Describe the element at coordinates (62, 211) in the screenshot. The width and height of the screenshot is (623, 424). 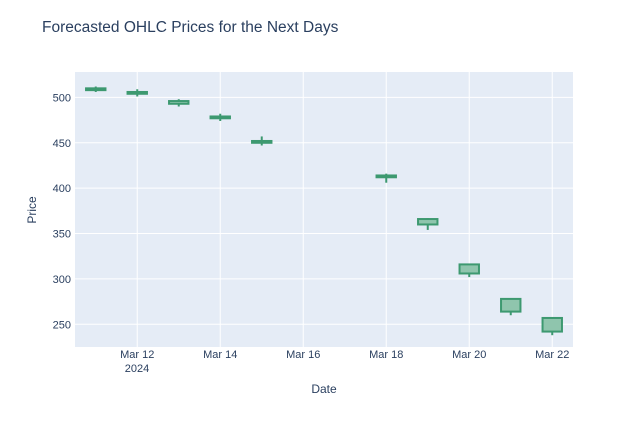
I see `y-axis-ticks: 250 300 350 400 450 500` at that location.